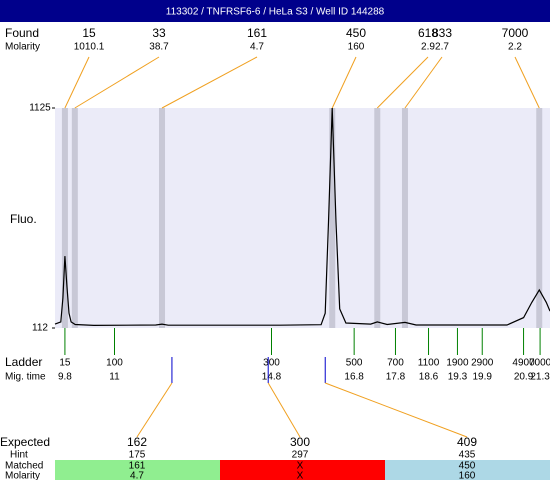 This screenshot has width=550, height=480. What do you see at coordinates (540, 377) in the screenshot?
I see `mig-time: 21.3` at bounding box center [540, 377].